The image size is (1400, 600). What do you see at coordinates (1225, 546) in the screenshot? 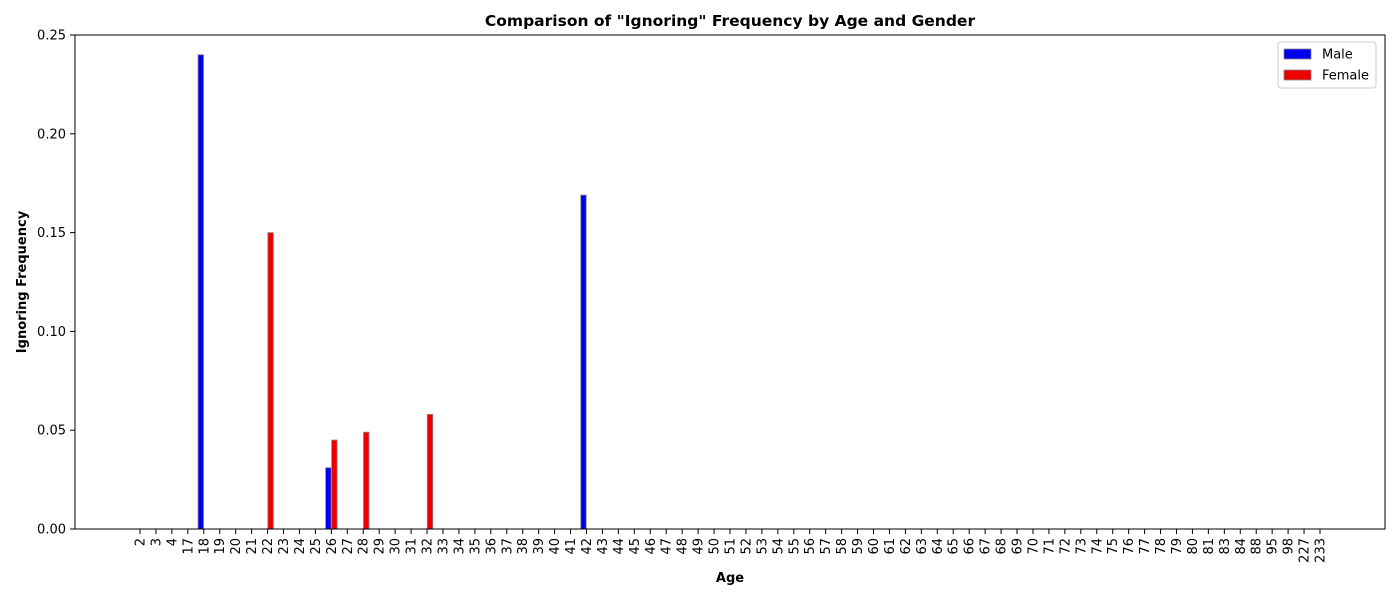
I see `x-tick-label: 83` at bounding box center [1225, 546].